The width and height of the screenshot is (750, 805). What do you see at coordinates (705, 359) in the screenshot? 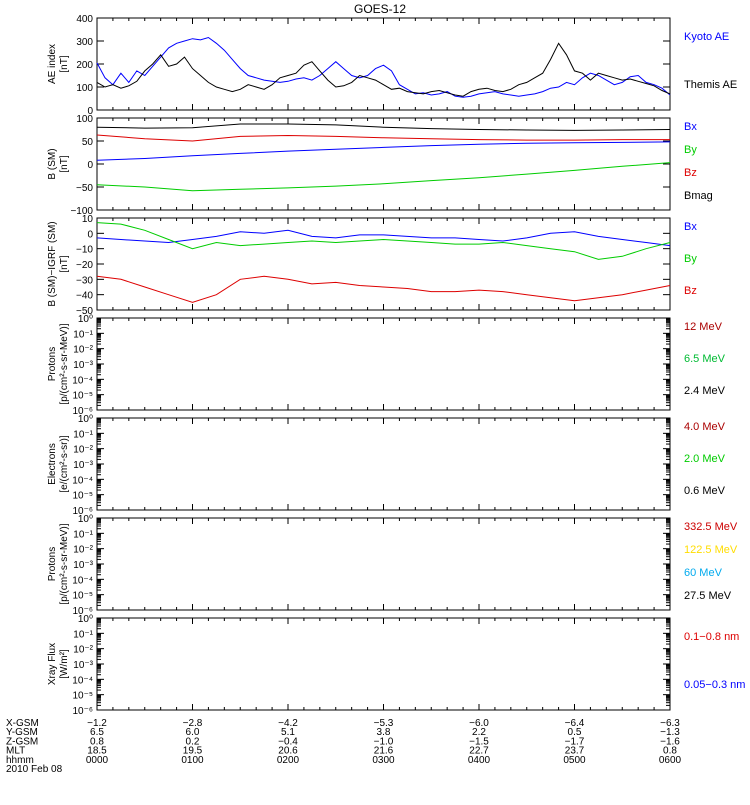
I see `legend-entry: 6.5 MeV` at bounding box center [705, 359].